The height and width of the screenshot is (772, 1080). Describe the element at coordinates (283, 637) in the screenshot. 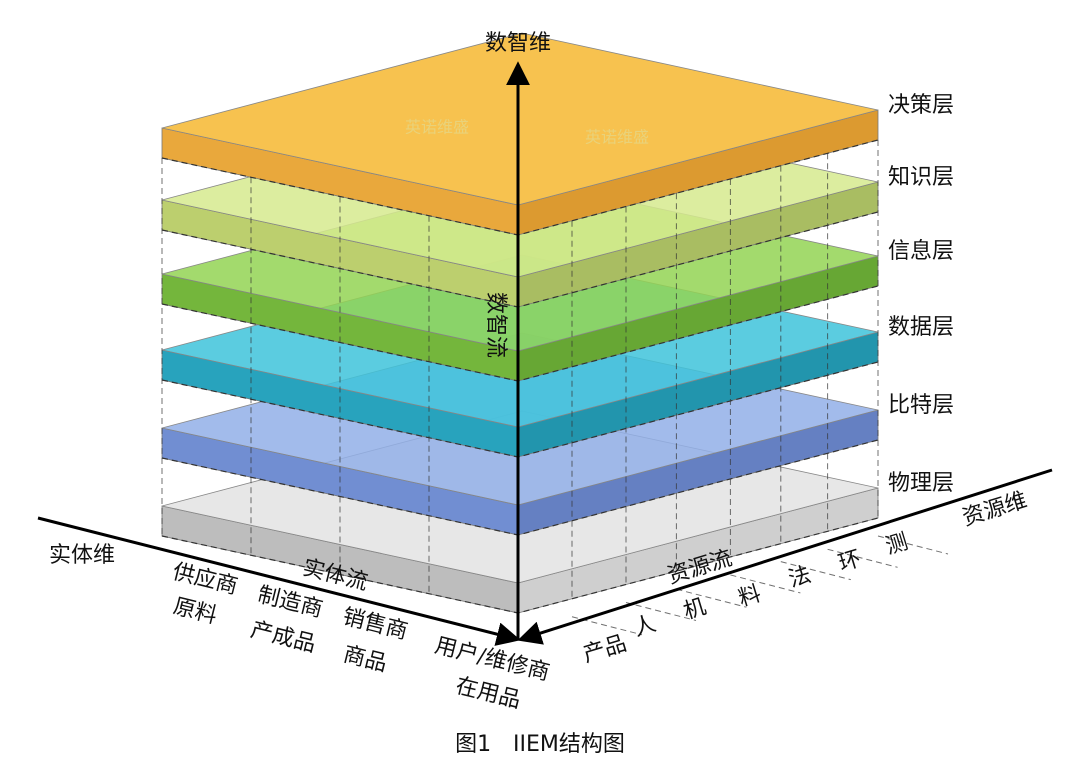

I see `entity-item: 产成品` at that location.